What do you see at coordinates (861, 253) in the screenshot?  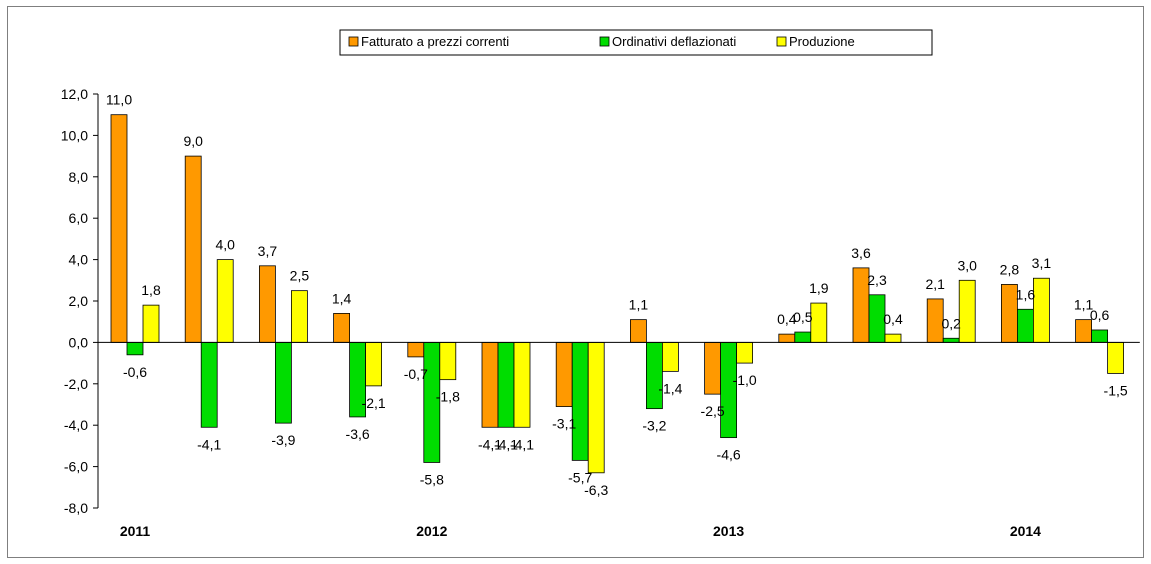 I see `data-label: 3,6` at bounding box center [861, 253].